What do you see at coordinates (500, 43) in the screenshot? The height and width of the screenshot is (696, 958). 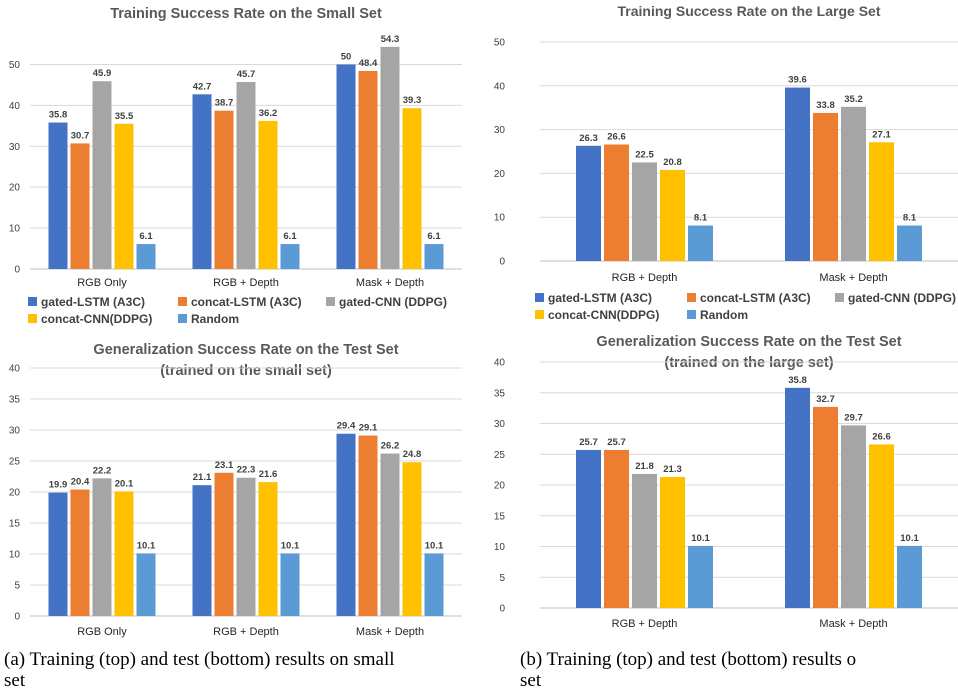 I see `y-tick-label: 50` at bounding box center [500, 43].